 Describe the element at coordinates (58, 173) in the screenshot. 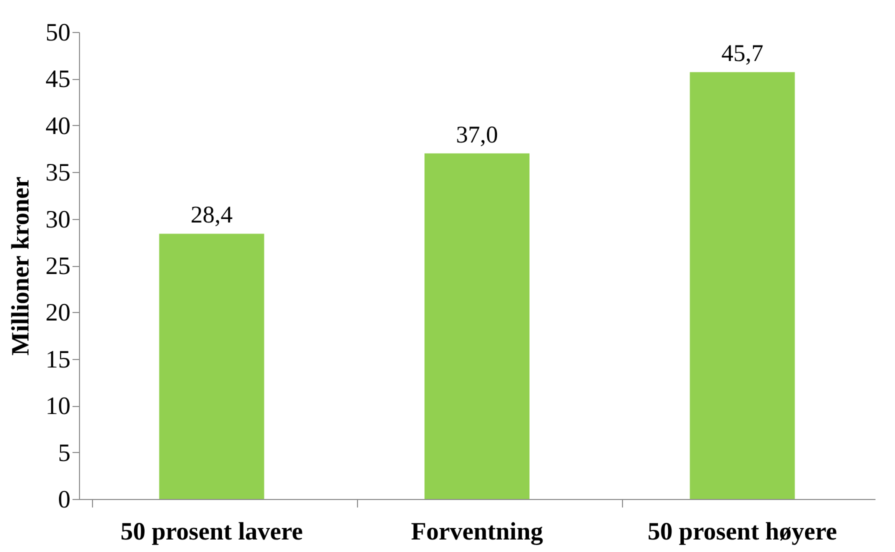

I see `y-tick-label: 35` at that location.